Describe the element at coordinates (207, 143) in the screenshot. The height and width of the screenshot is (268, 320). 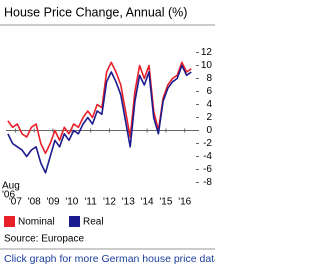
I see `y-tick-label: -2` at that location.